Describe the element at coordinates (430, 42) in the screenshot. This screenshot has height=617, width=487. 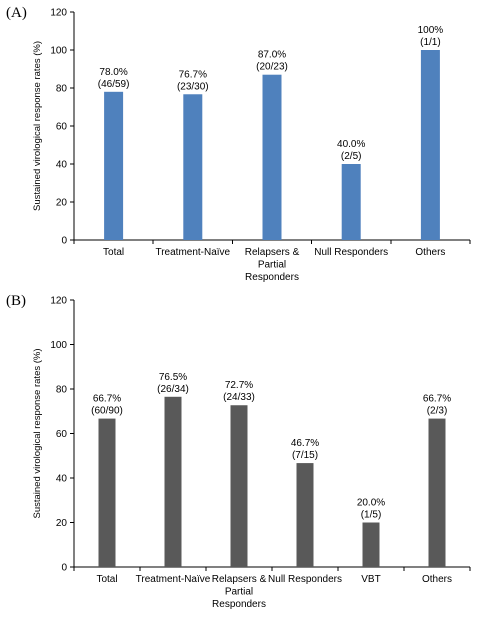
I see `data-label-count: (1/1)` at that location.